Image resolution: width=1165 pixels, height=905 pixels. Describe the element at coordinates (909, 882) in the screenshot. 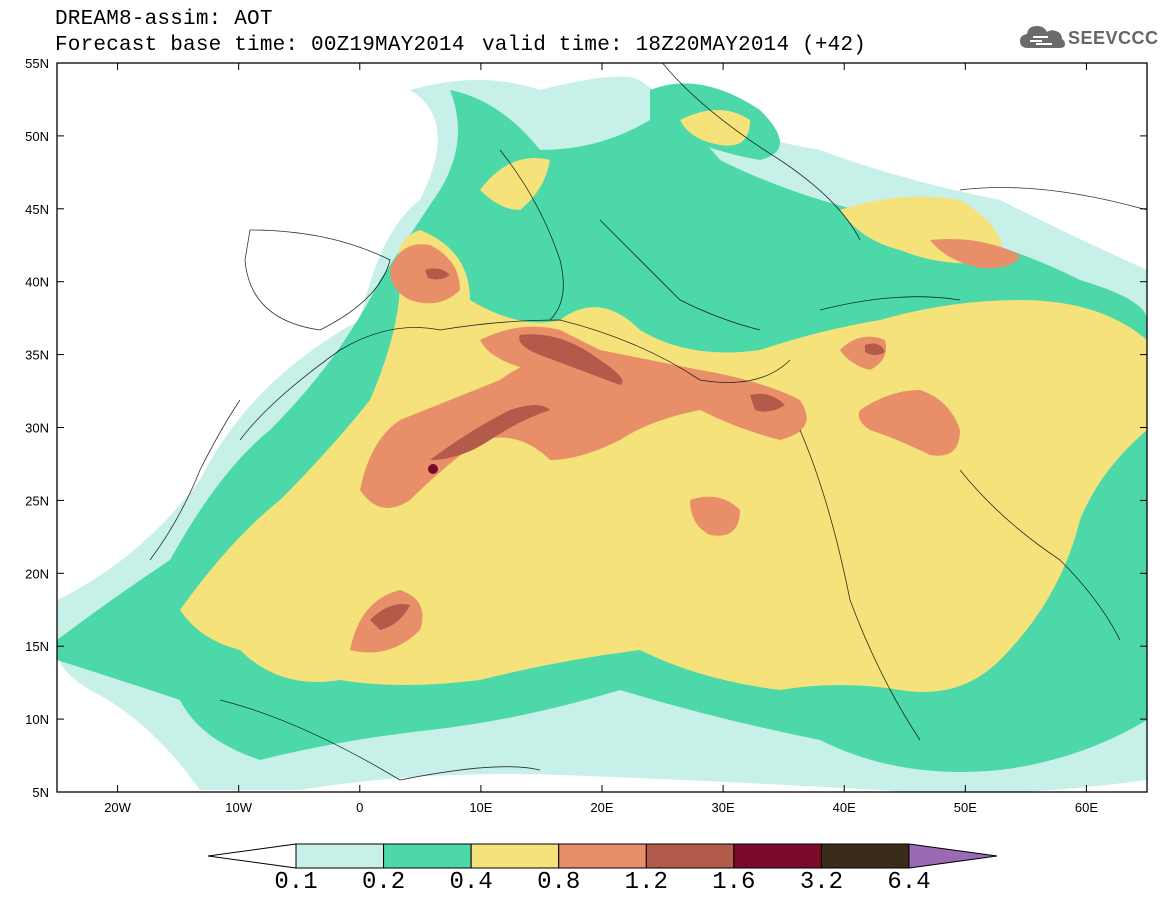

I see `colorbar-level-label: 6.4` at that location.